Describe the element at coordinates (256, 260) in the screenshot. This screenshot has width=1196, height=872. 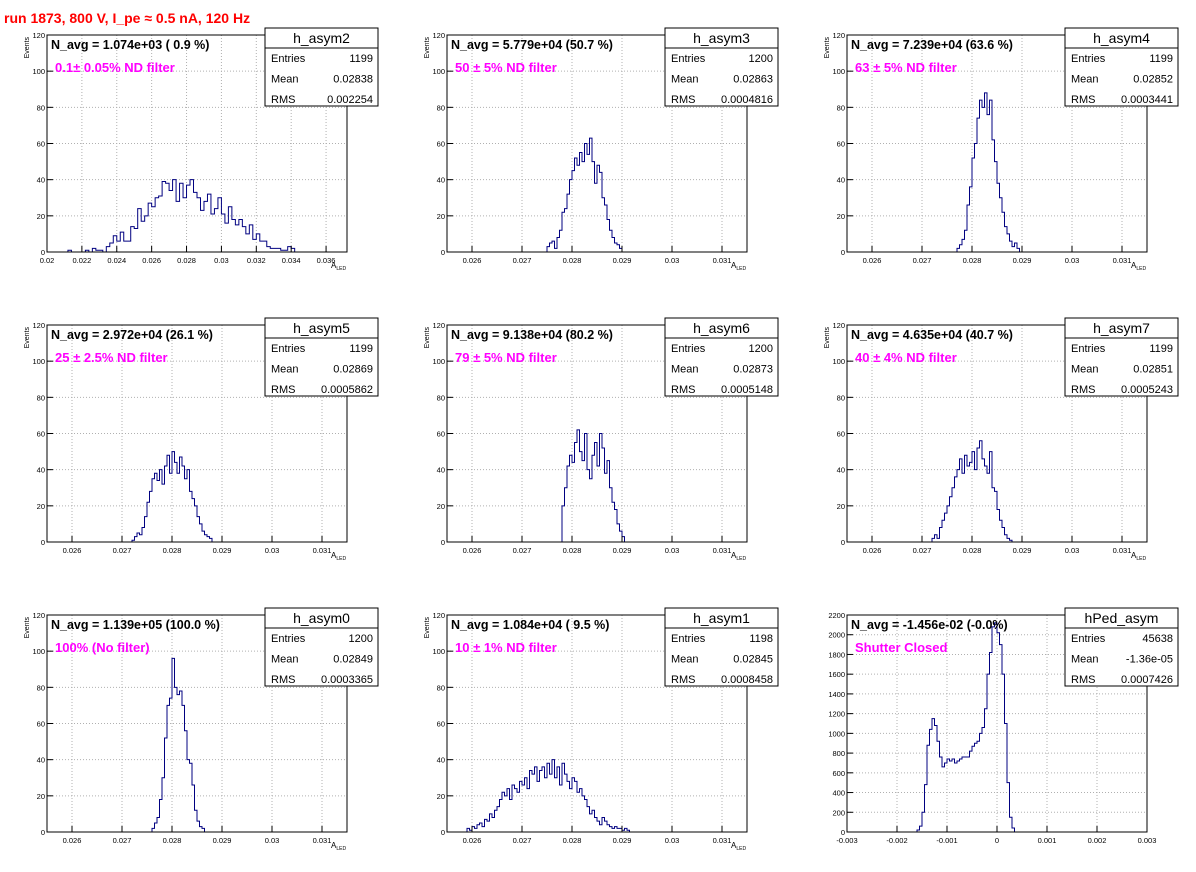
I see `x-tick-label: 0.032` at that location.